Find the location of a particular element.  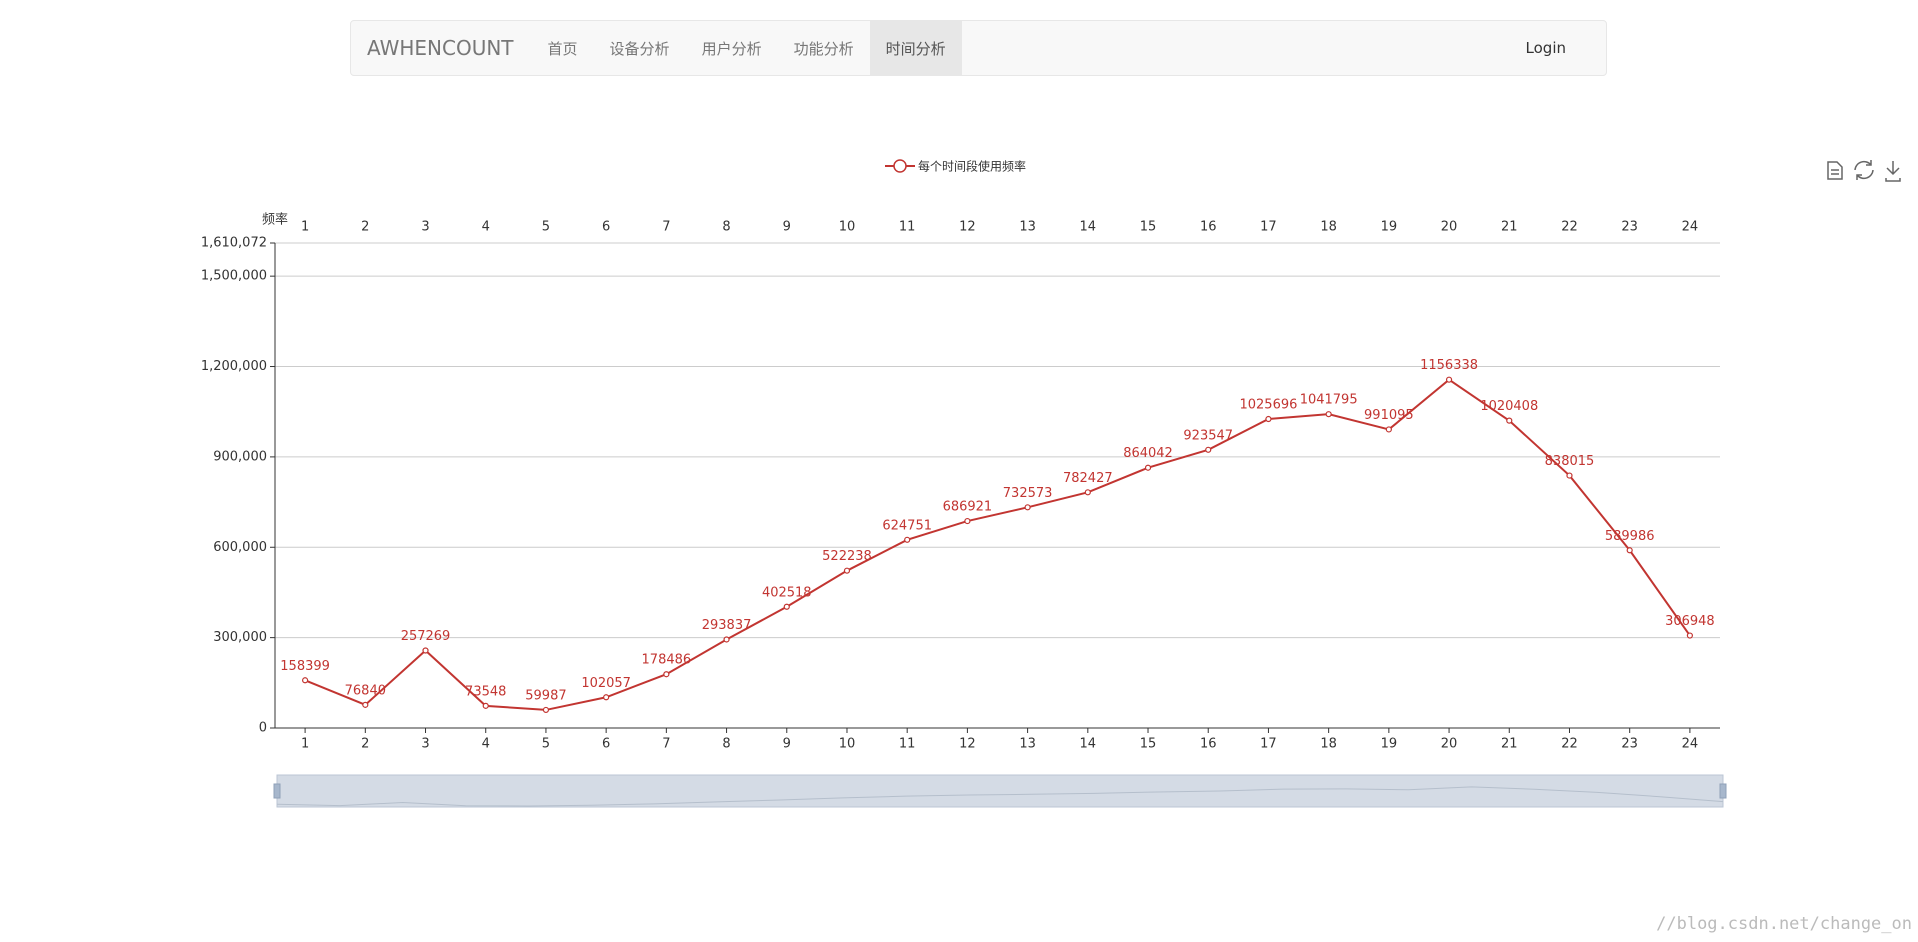

data-label: 1156338 is located at coordinates (1449, 365).